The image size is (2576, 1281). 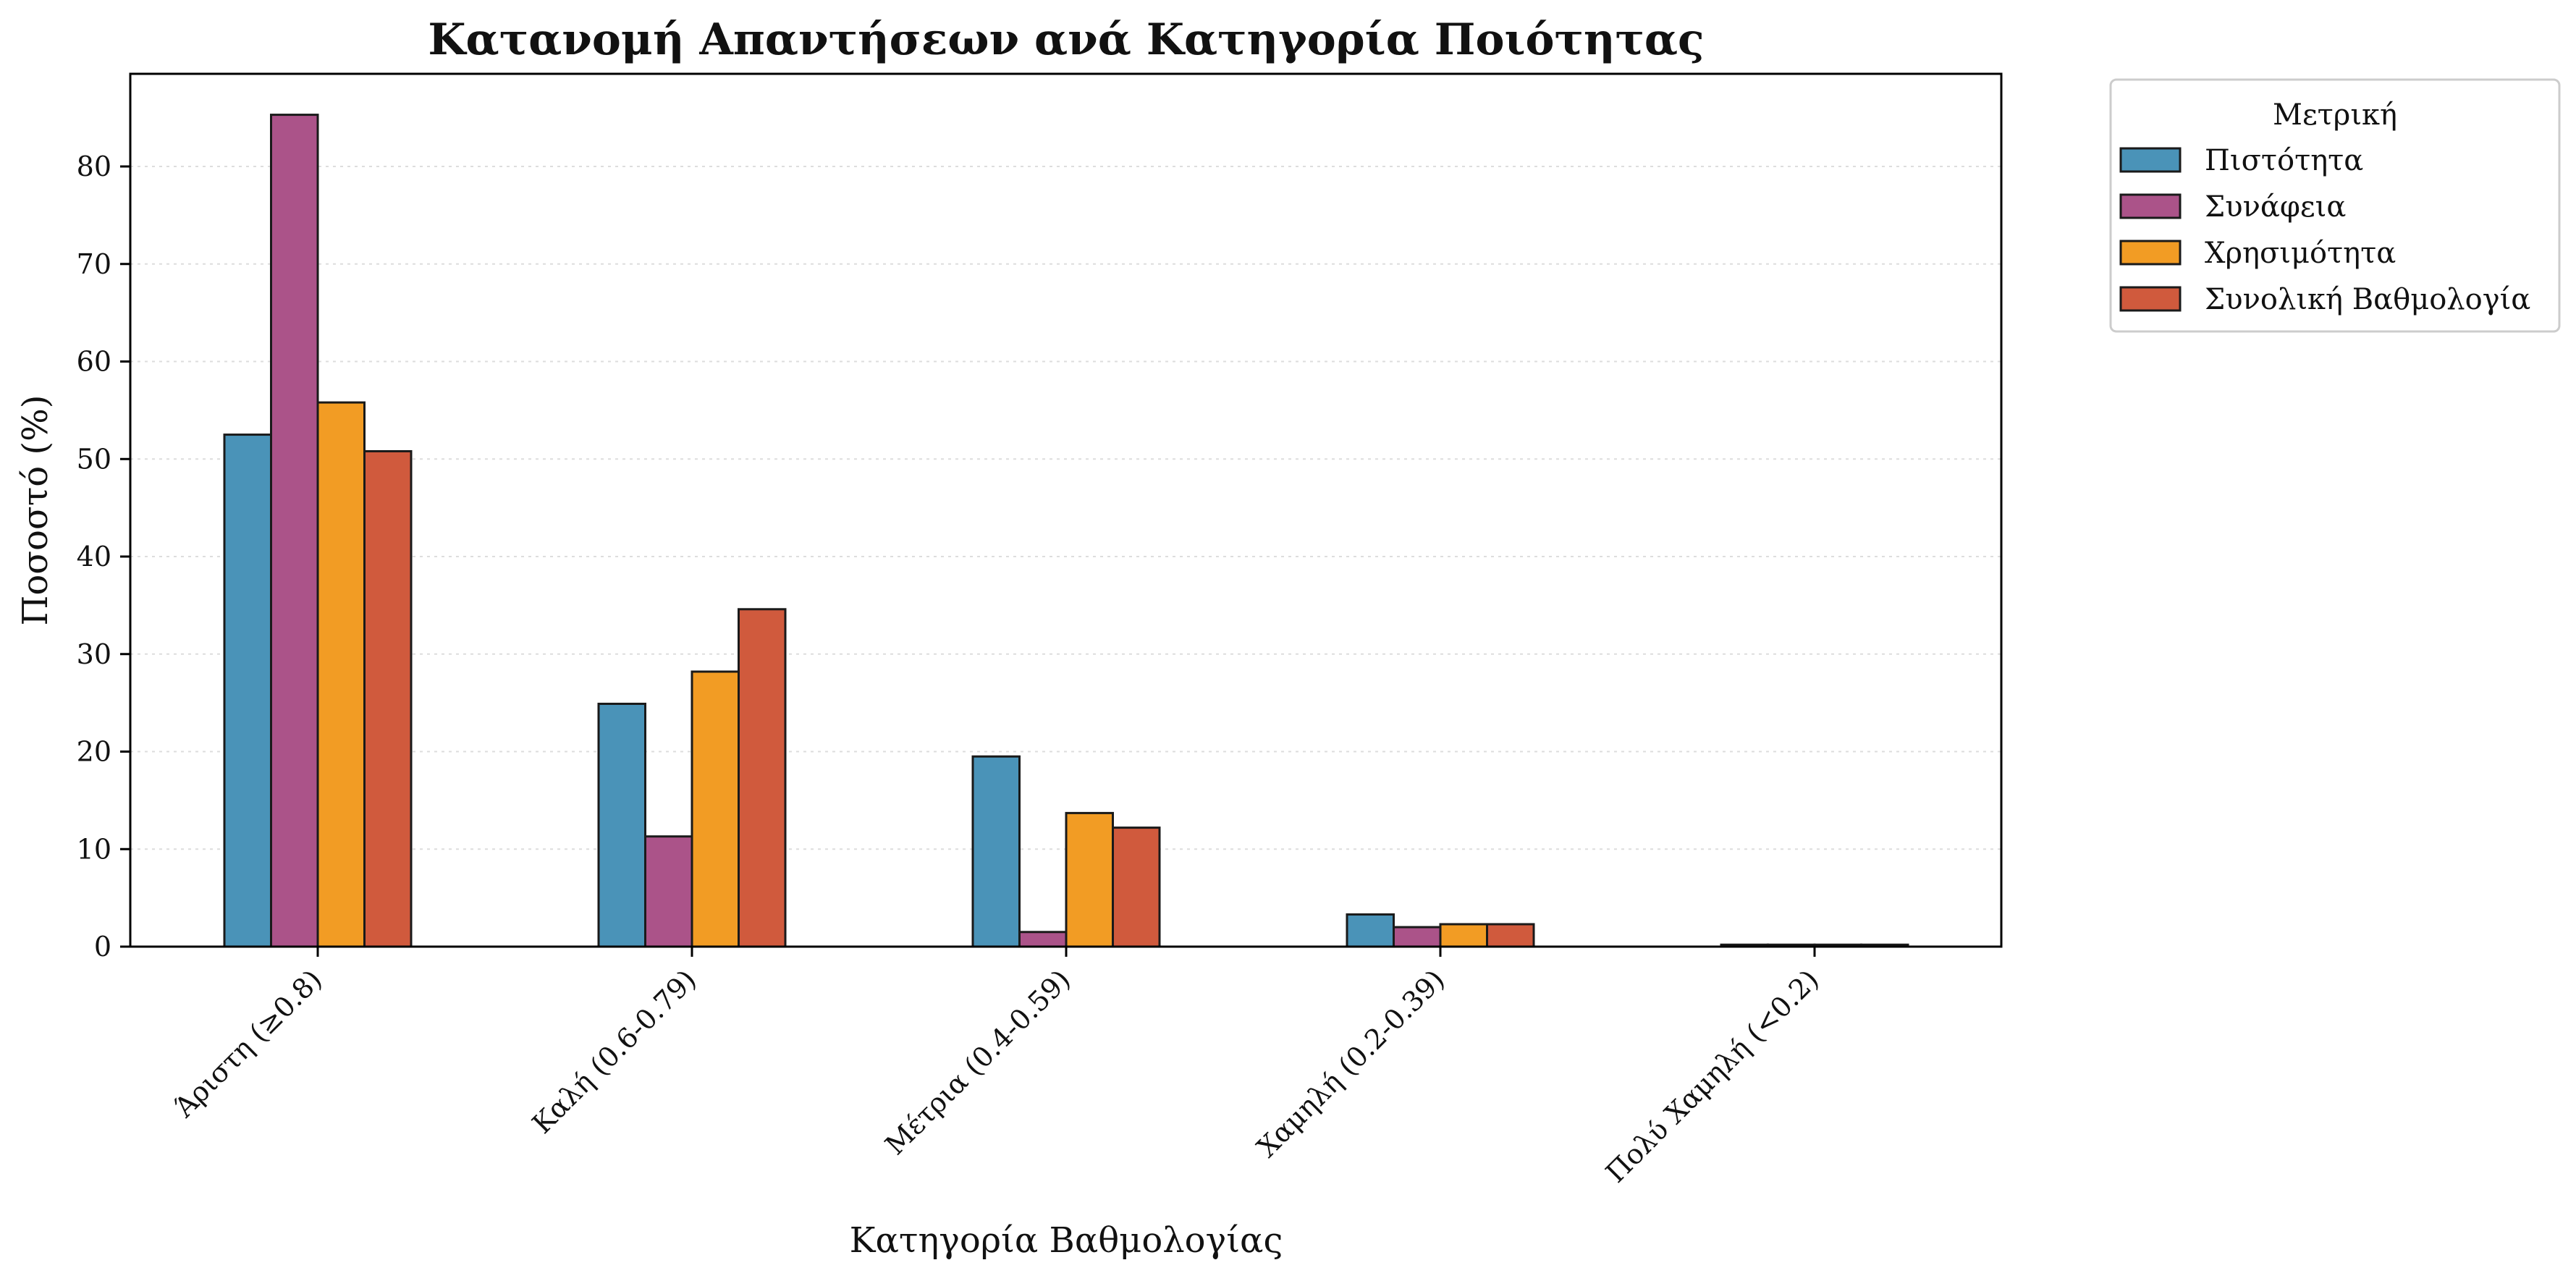 What do you see at coordinates (94, 654) in the screenshot?
I see `y-tick-label: 30` at bounding box center [94, 654].